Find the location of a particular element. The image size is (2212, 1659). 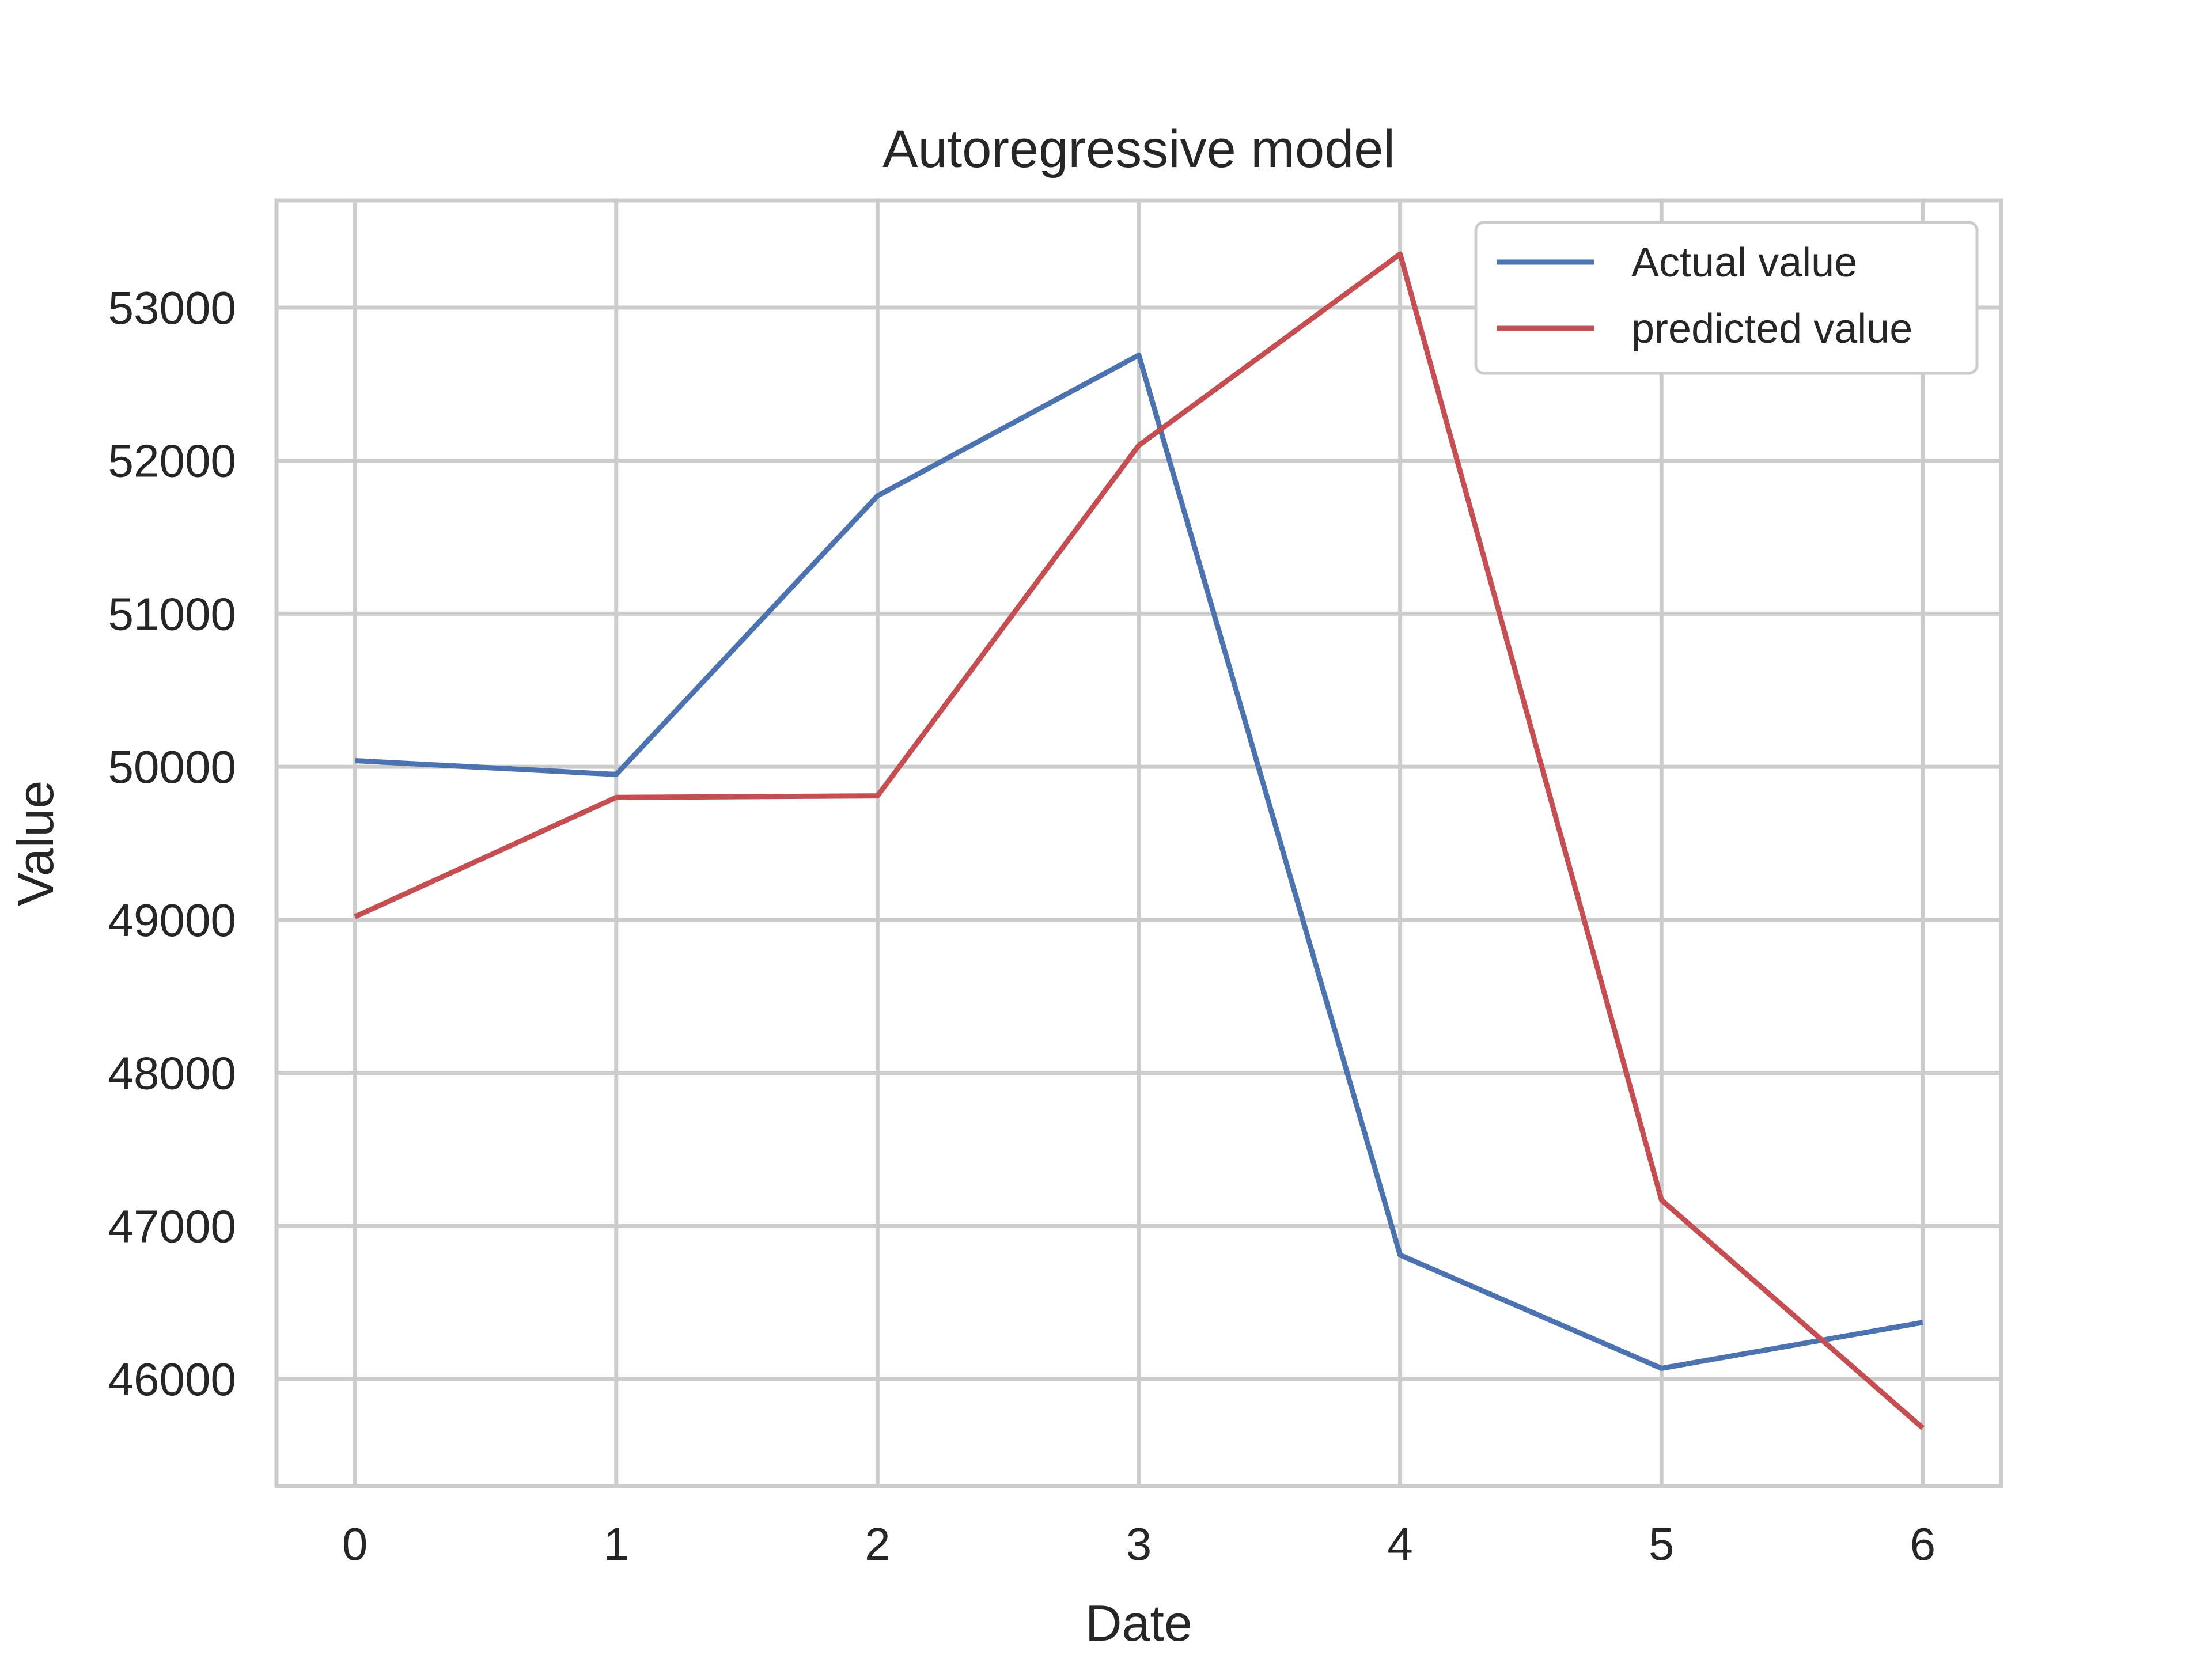

y-tick-label-52000: 52000 is located at coordinates (172, 461).